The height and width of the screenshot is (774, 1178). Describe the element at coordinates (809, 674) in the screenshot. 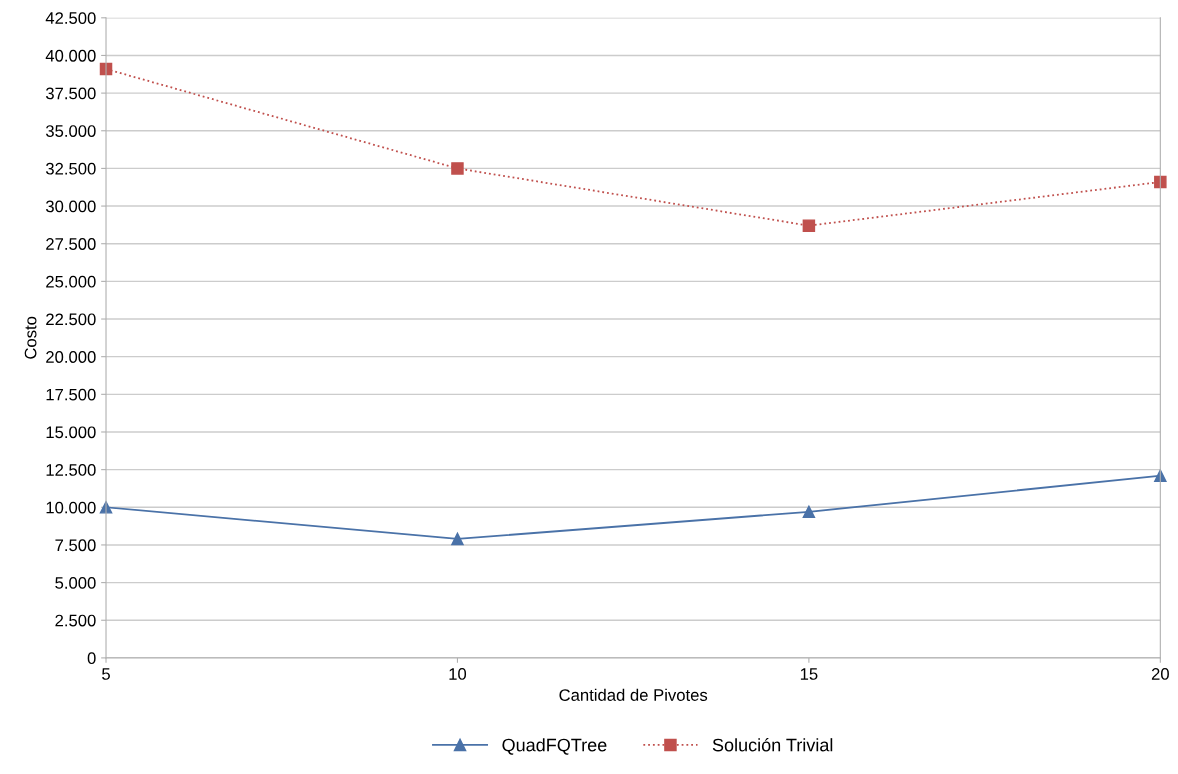

I see `x-tick-label: 15` at that location.